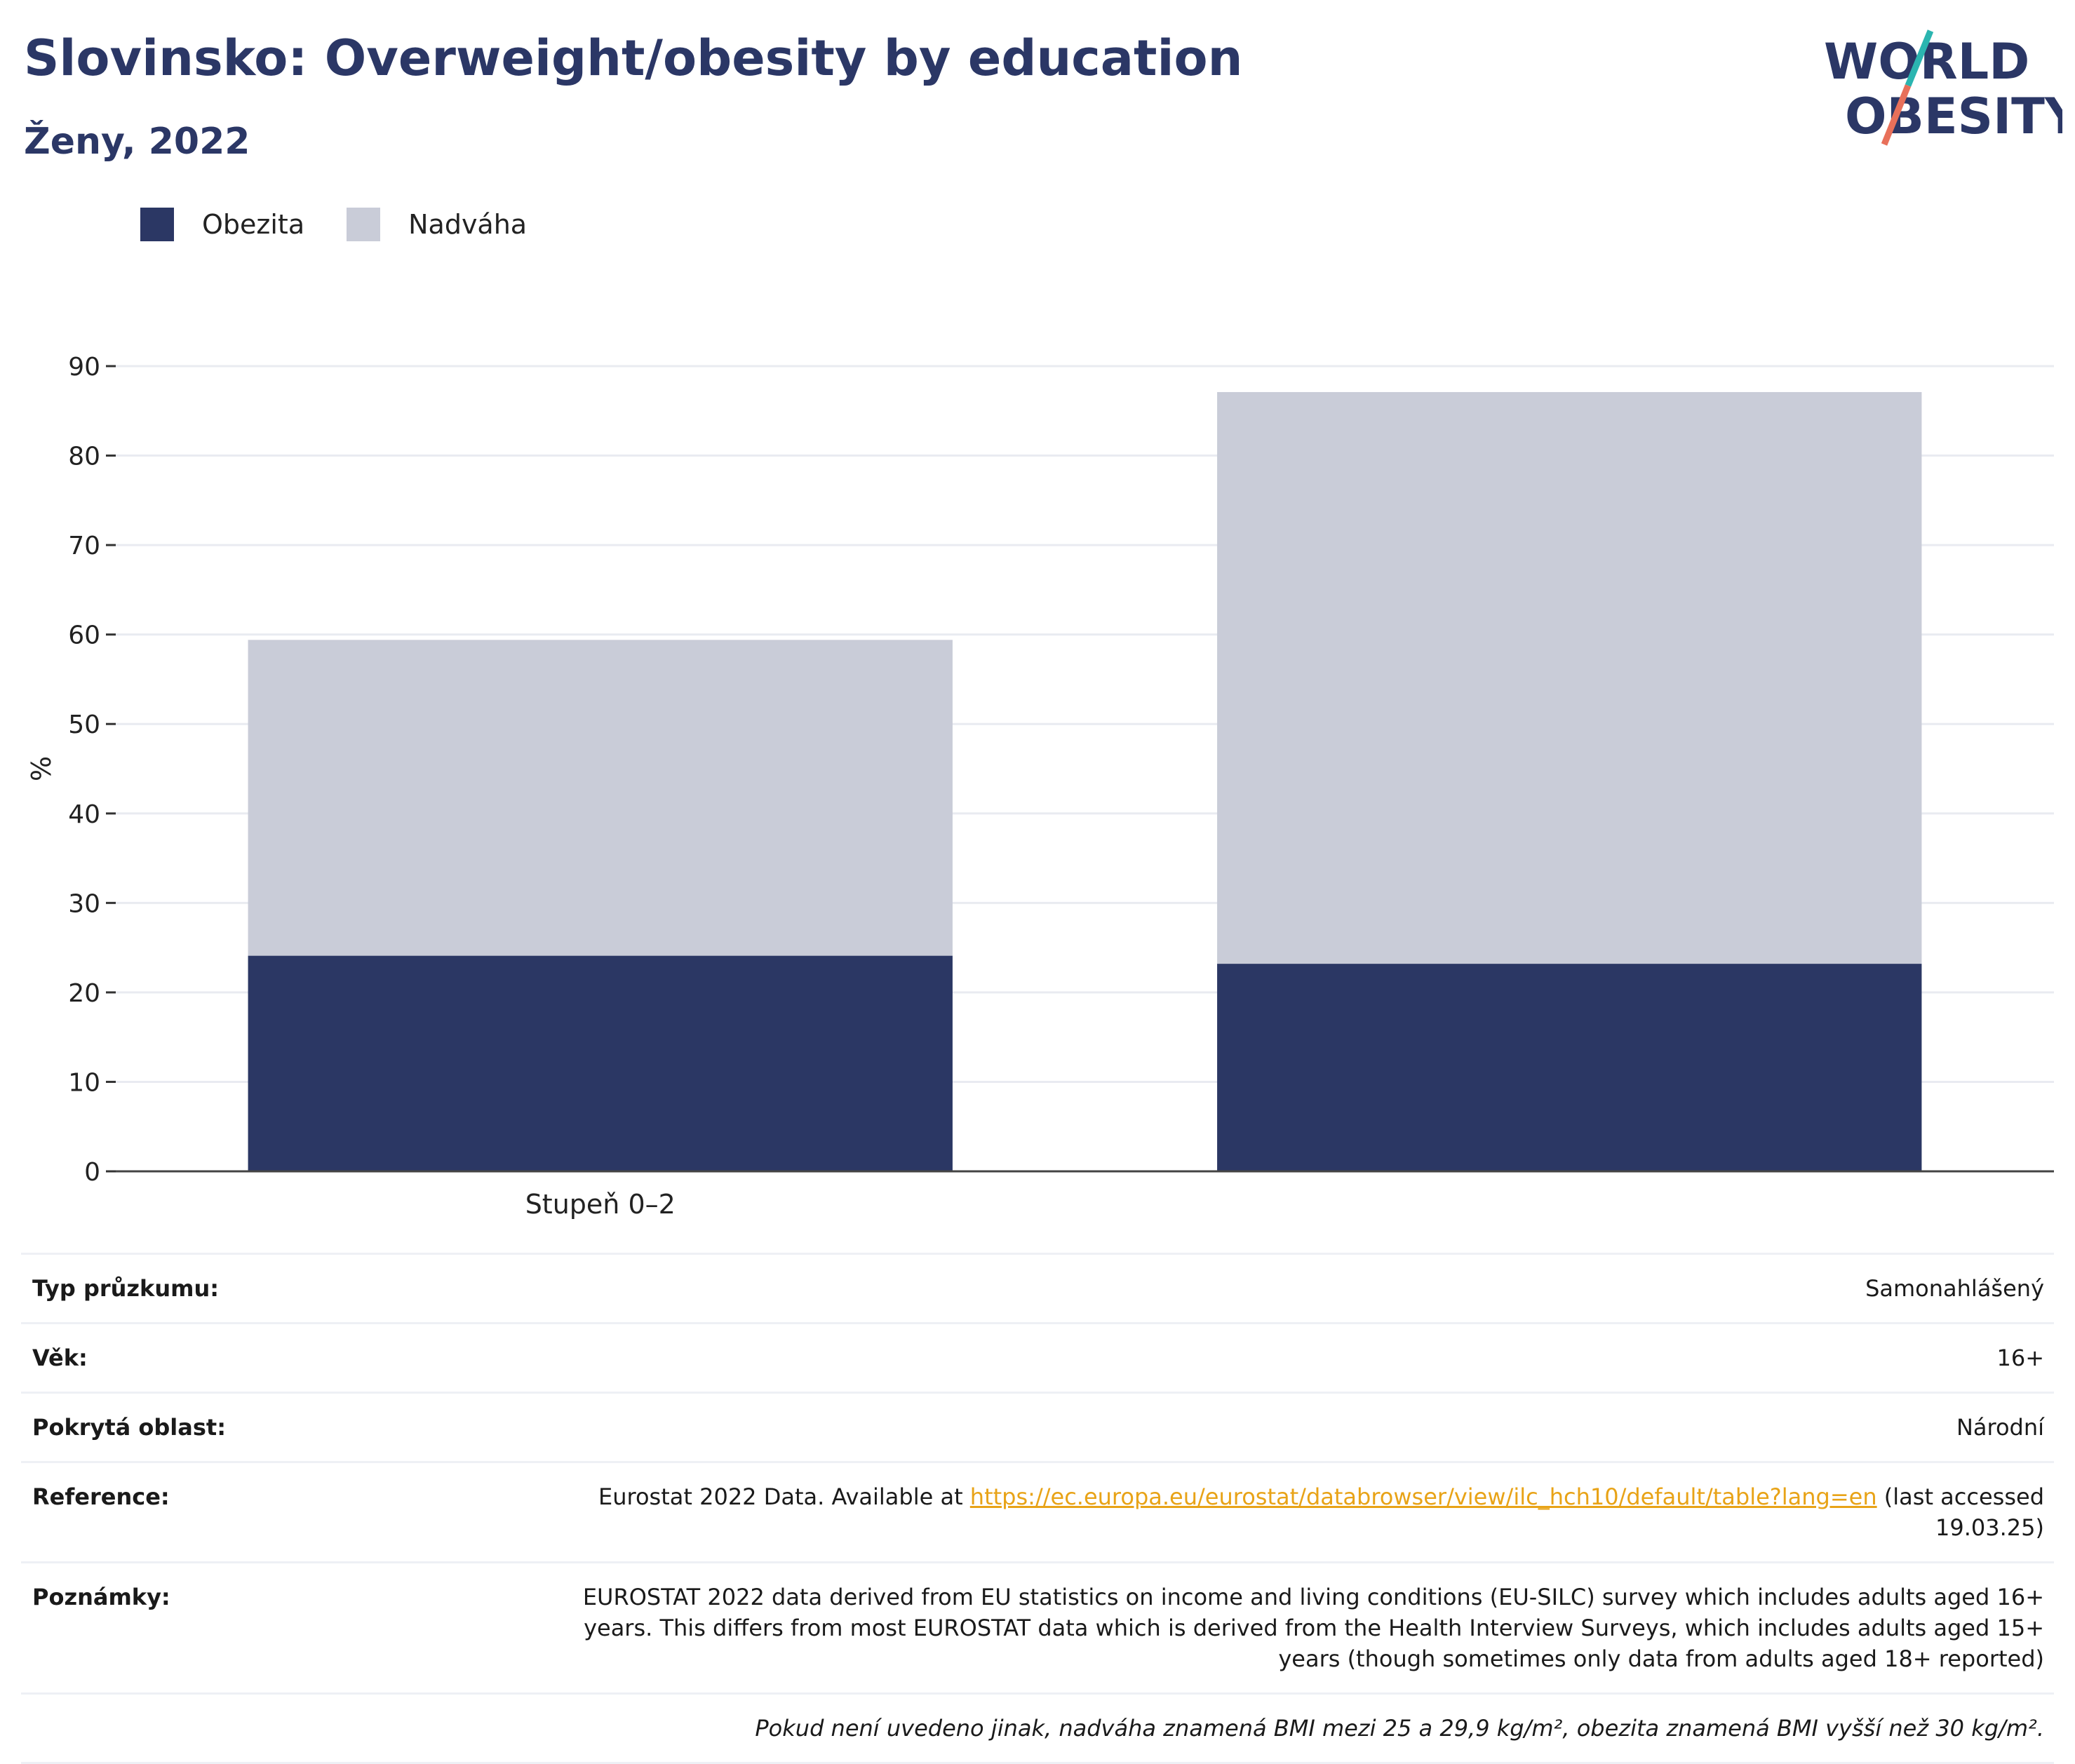  I want to click on legend-swatch-overweight, so click(364, 225).